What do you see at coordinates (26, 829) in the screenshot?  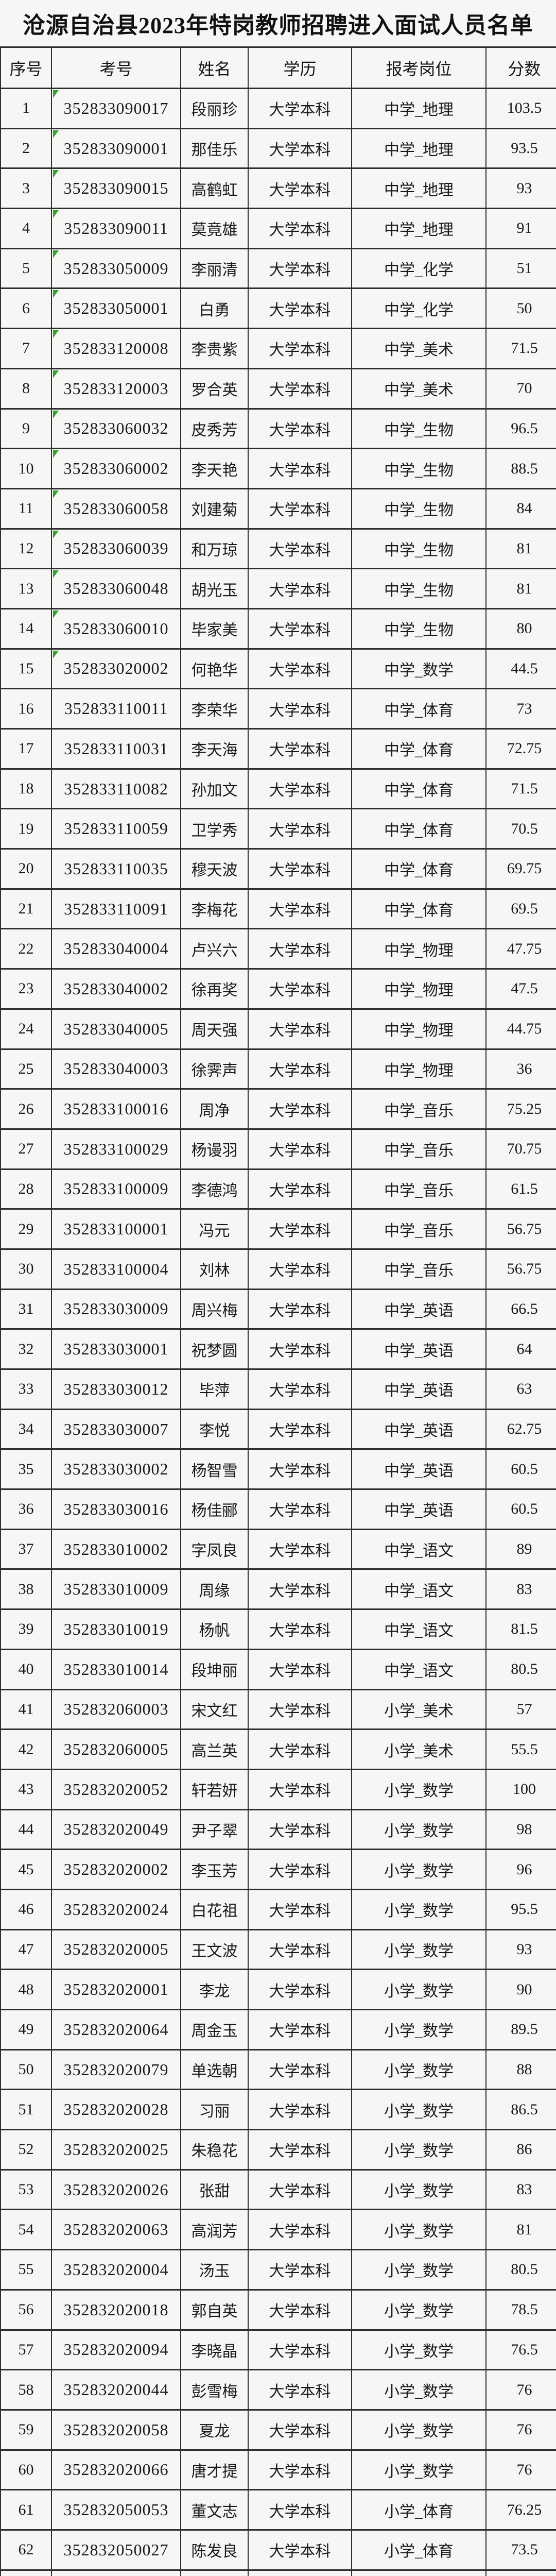 I see `cell-seq: 19` at bounding box center [26, 829].